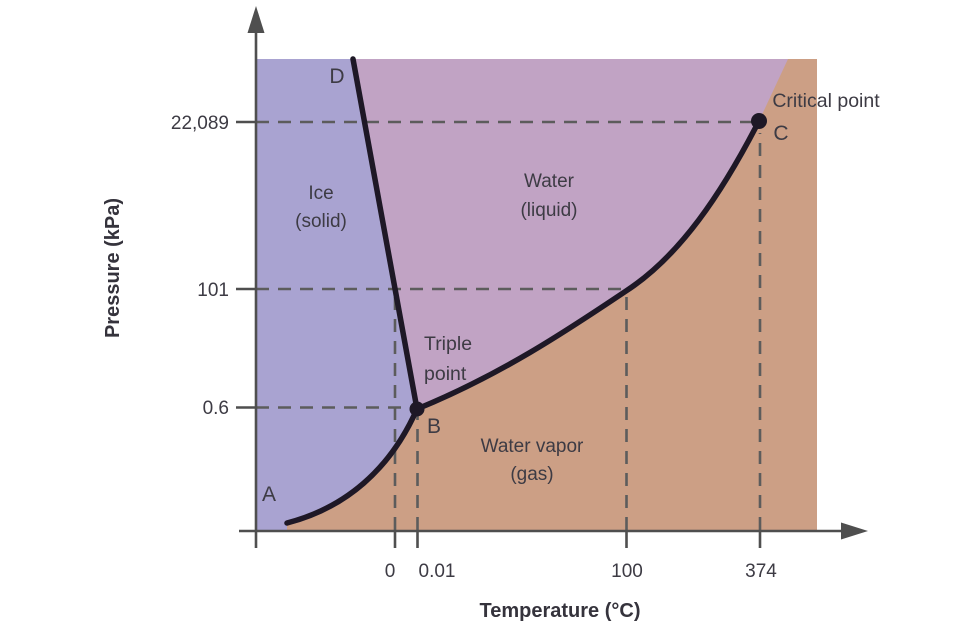 The height and width of the screenshot is (632, 975). I want to click on triple-point-label-line1: Triple, so click(448, 344).